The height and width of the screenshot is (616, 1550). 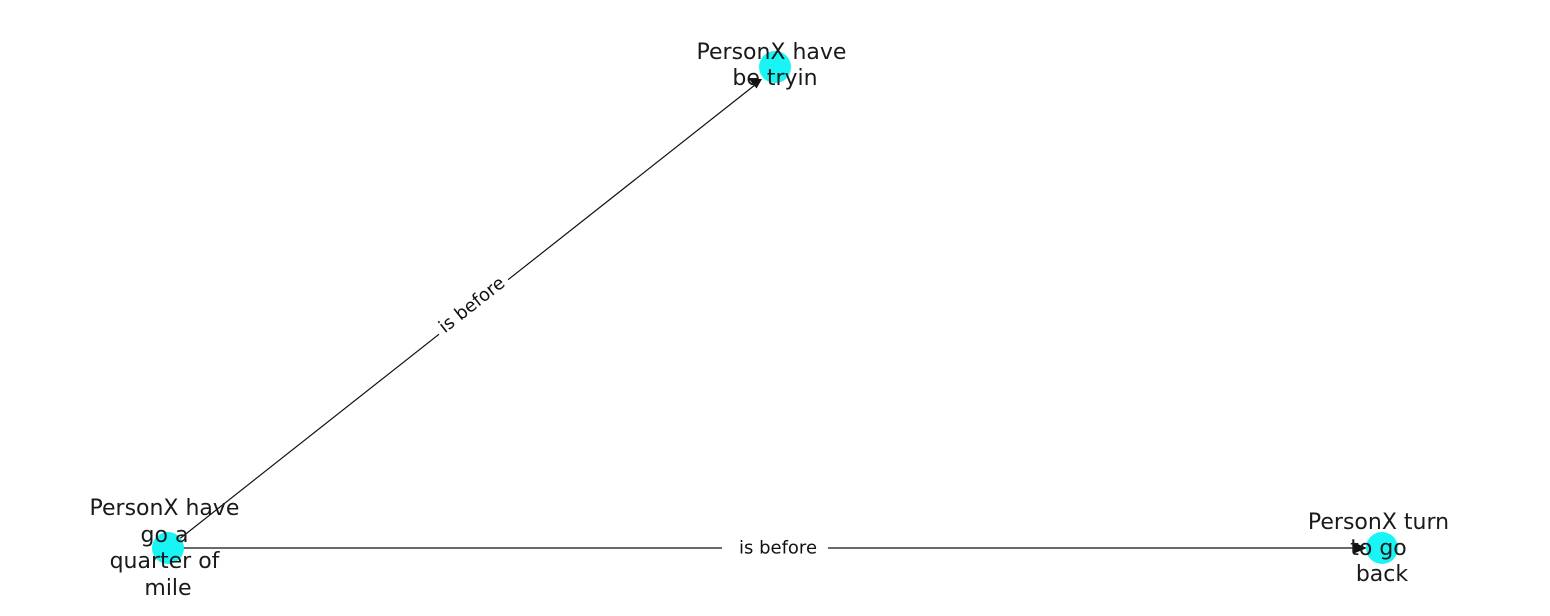 I want to click on node-label: PersonX have be tryin, so click(x=775, y=65).